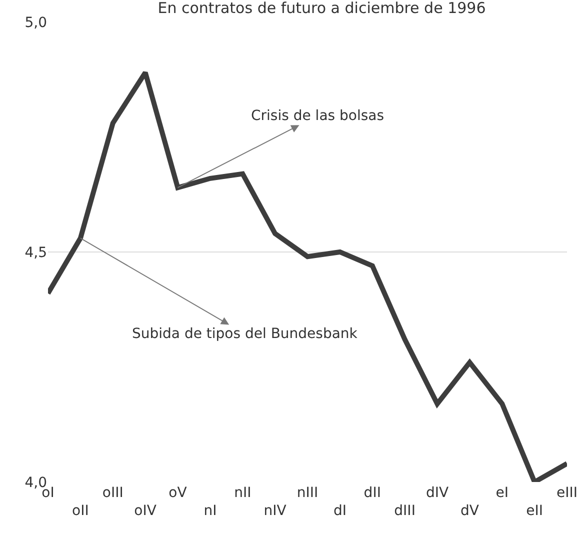 Image resolution: width=585 pixels, height=539 pixels. Describe the element at coordinates (470, 511) in the screenshot. I see `x-tick-label: dV` at that location.